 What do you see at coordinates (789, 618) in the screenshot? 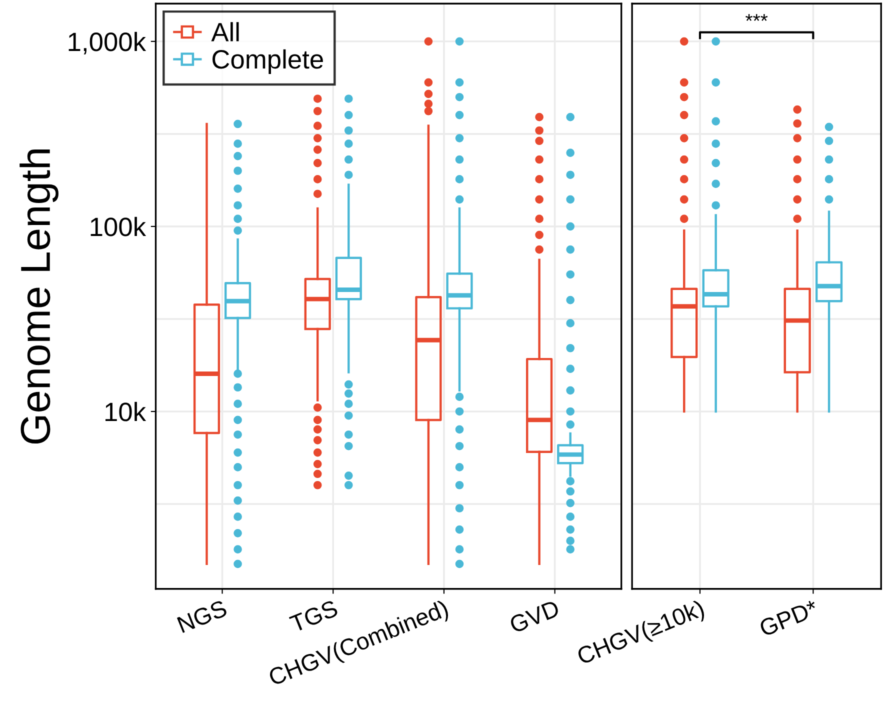
I see `x-tick-label: GPD*` at bounding box center [789, 618].